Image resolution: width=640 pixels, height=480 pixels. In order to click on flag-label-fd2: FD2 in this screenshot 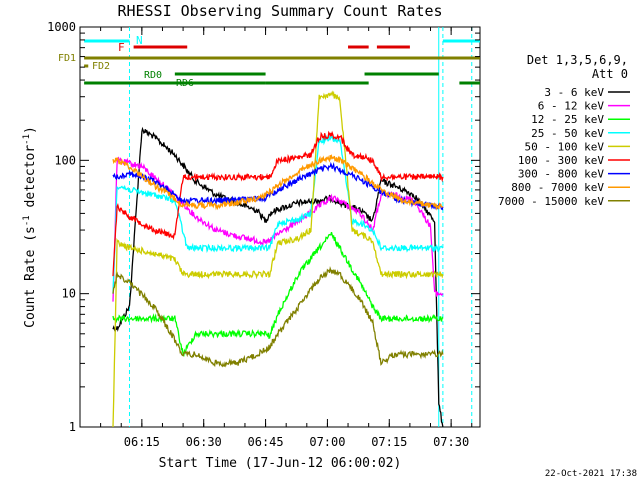, I will do `click(101, 66)`.